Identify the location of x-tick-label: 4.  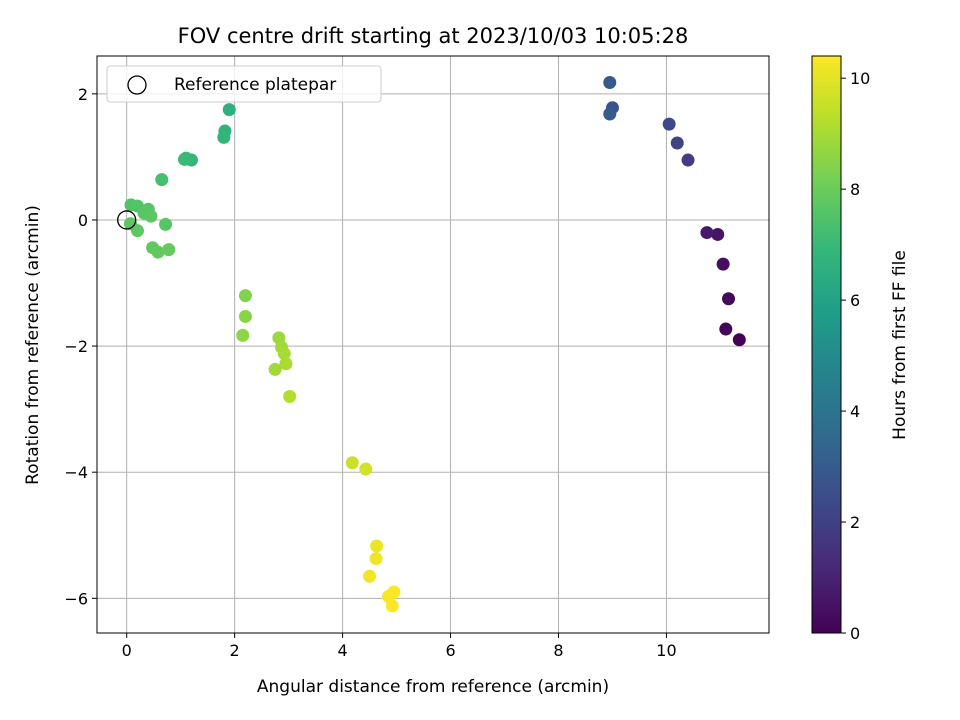
(342, 650).